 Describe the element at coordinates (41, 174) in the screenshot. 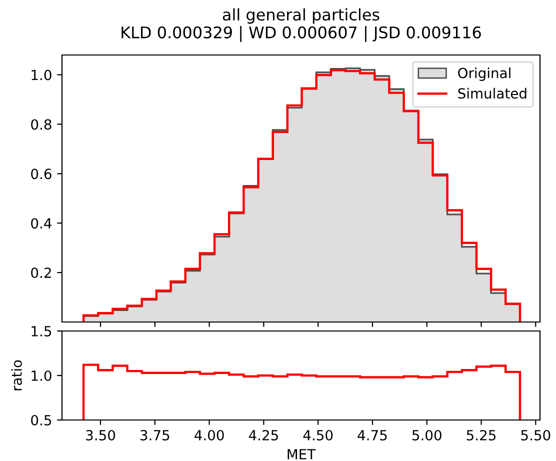

I see `y-tick-label: 0.6` at that location.